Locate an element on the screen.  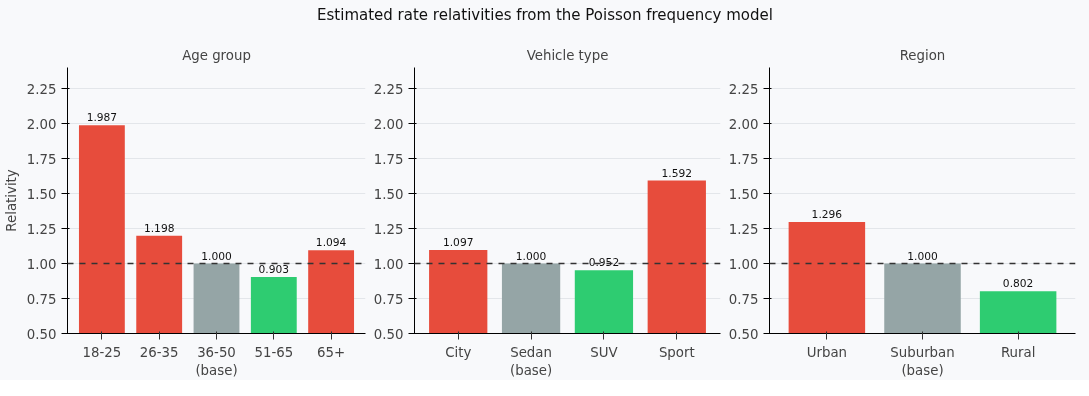
chart-title: Vehicle type is located at coordinates (567, 55).